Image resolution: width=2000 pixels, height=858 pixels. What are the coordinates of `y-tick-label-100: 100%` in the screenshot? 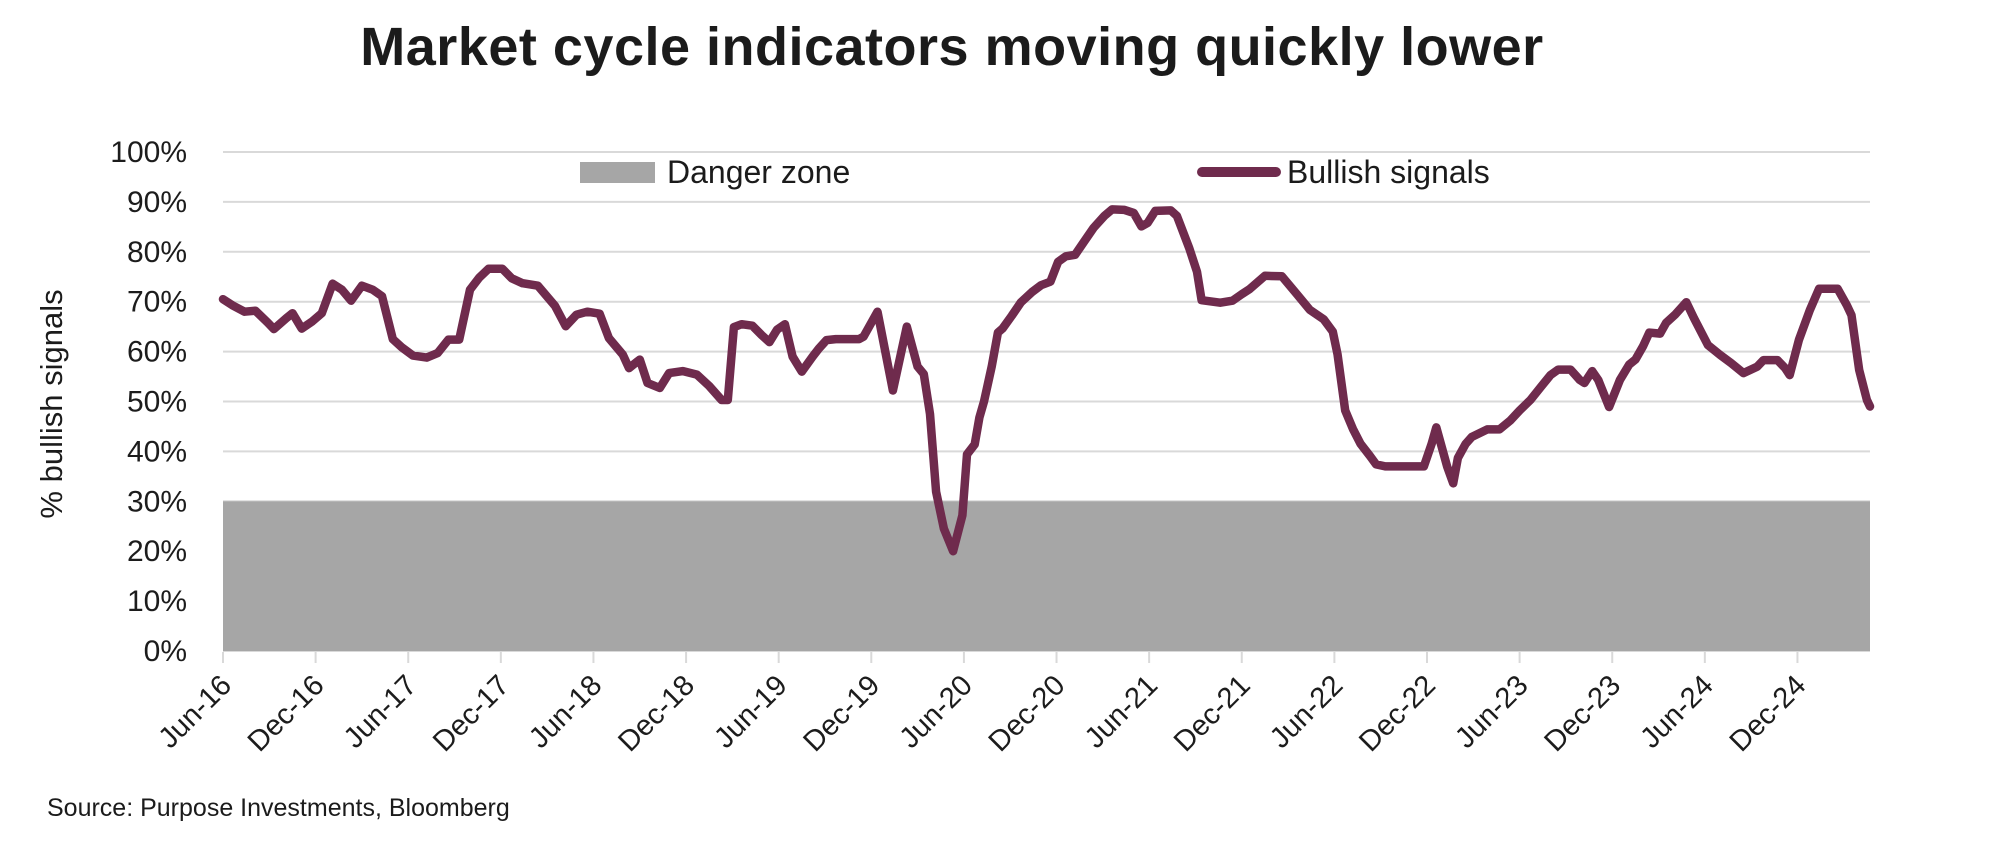 It's located at (148, 152).